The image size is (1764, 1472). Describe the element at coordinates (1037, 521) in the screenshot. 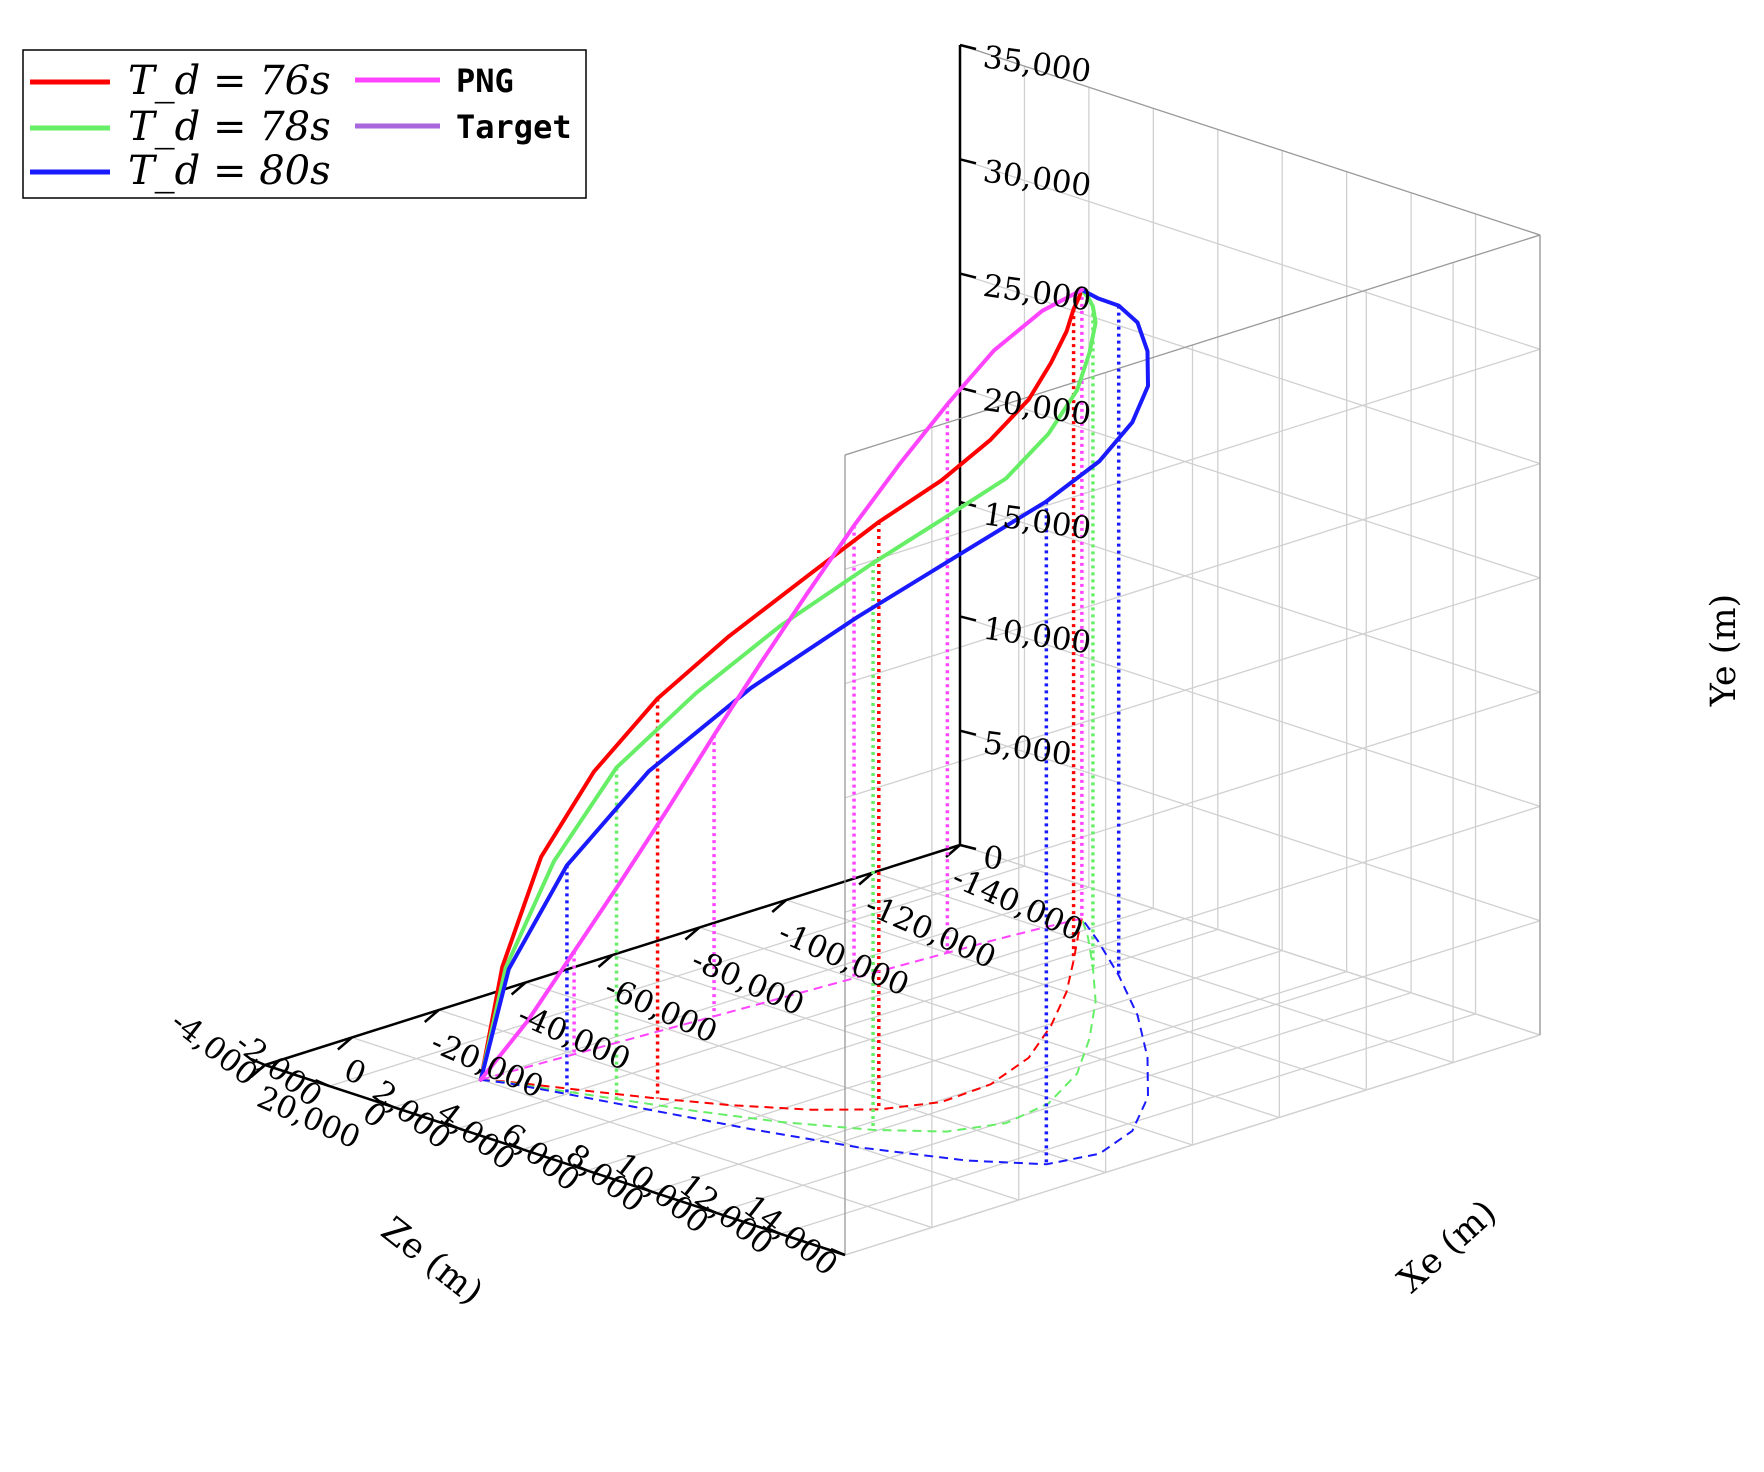

I see `y-tick-label: 15,000` at that location.